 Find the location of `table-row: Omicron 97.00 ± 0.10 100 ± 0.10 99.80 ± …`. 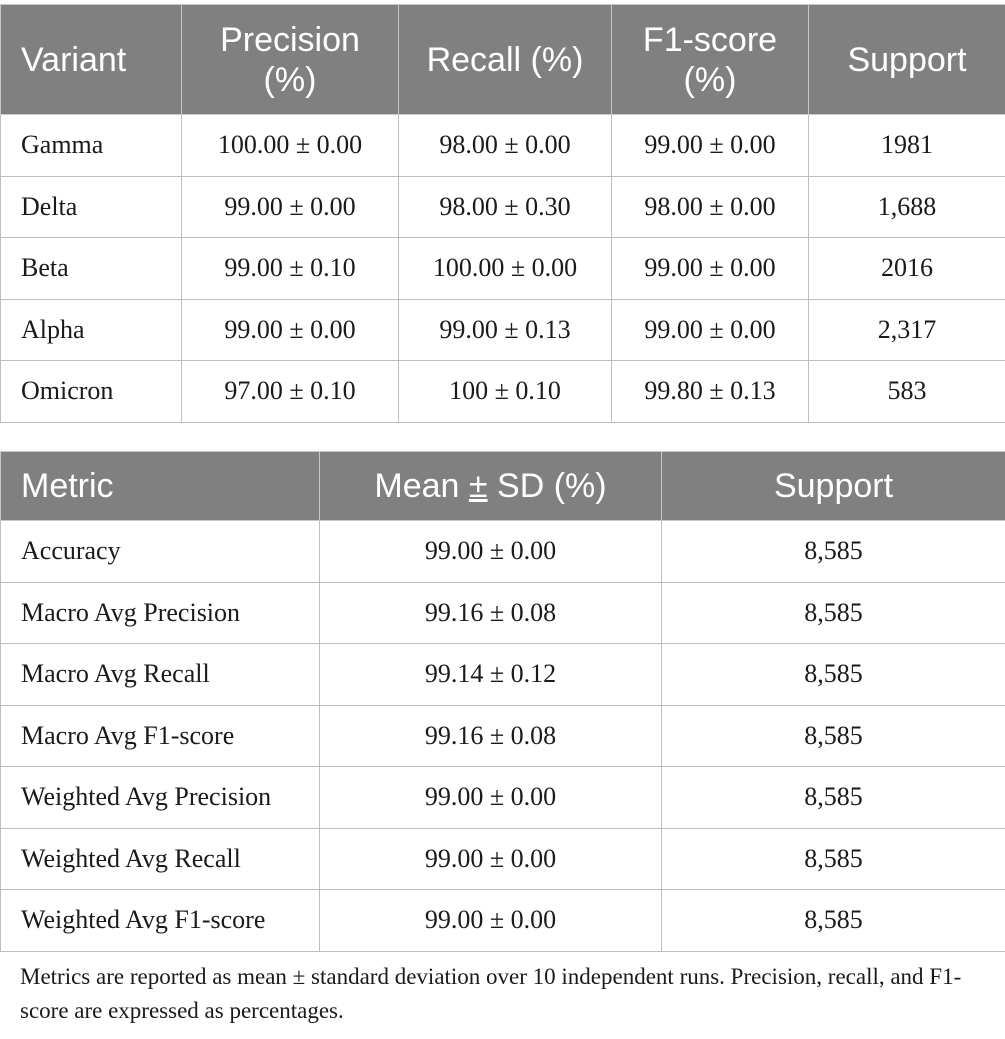

table-row: Omicron 97.00 ± 0.10 100 ± 0.10 99.80 ± … is located at coordinates (502, 391).